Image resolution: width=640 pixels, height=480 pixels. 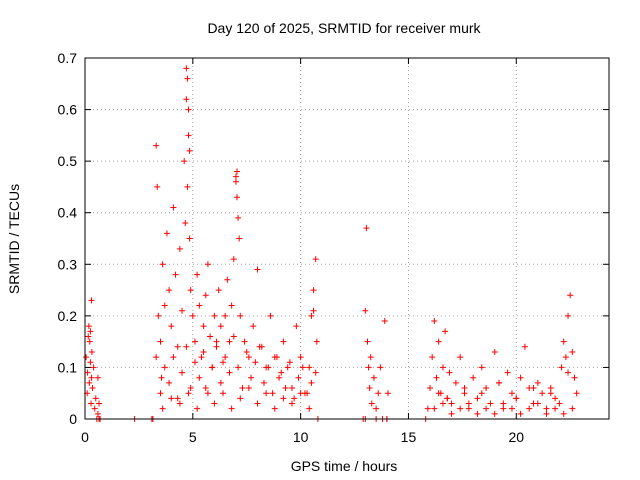 I want to click on y-axis-label: SRMTID / TECUs, so click(x=14, y=239).